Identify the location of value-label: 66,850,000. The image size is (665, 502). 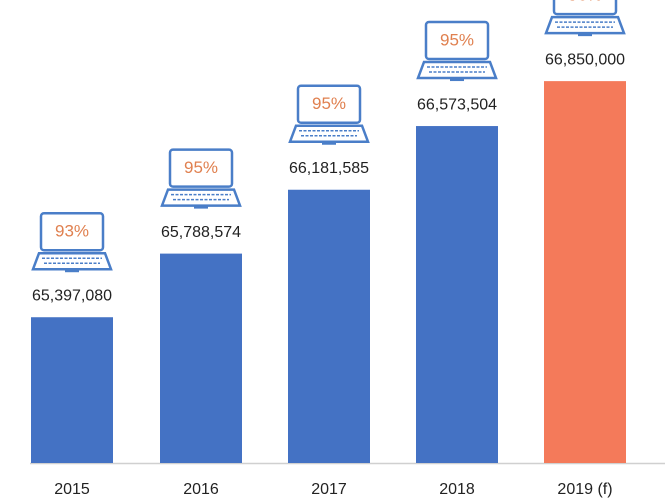
(585, 59).